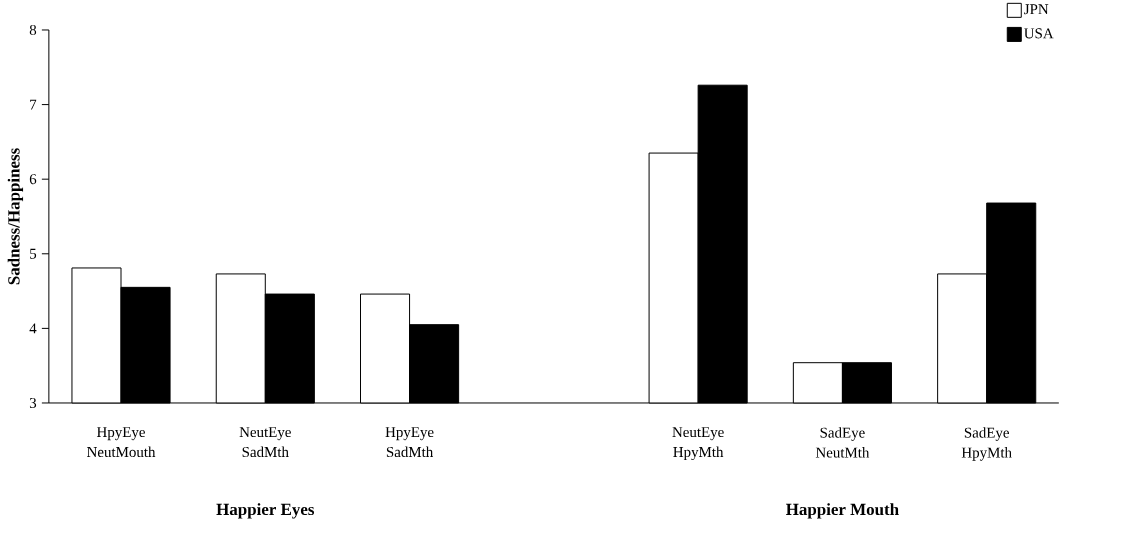 Image resolution: width=1136 pixels, height=545 pixels. I want to click on text: Happier Mouth, so click(842, 511).